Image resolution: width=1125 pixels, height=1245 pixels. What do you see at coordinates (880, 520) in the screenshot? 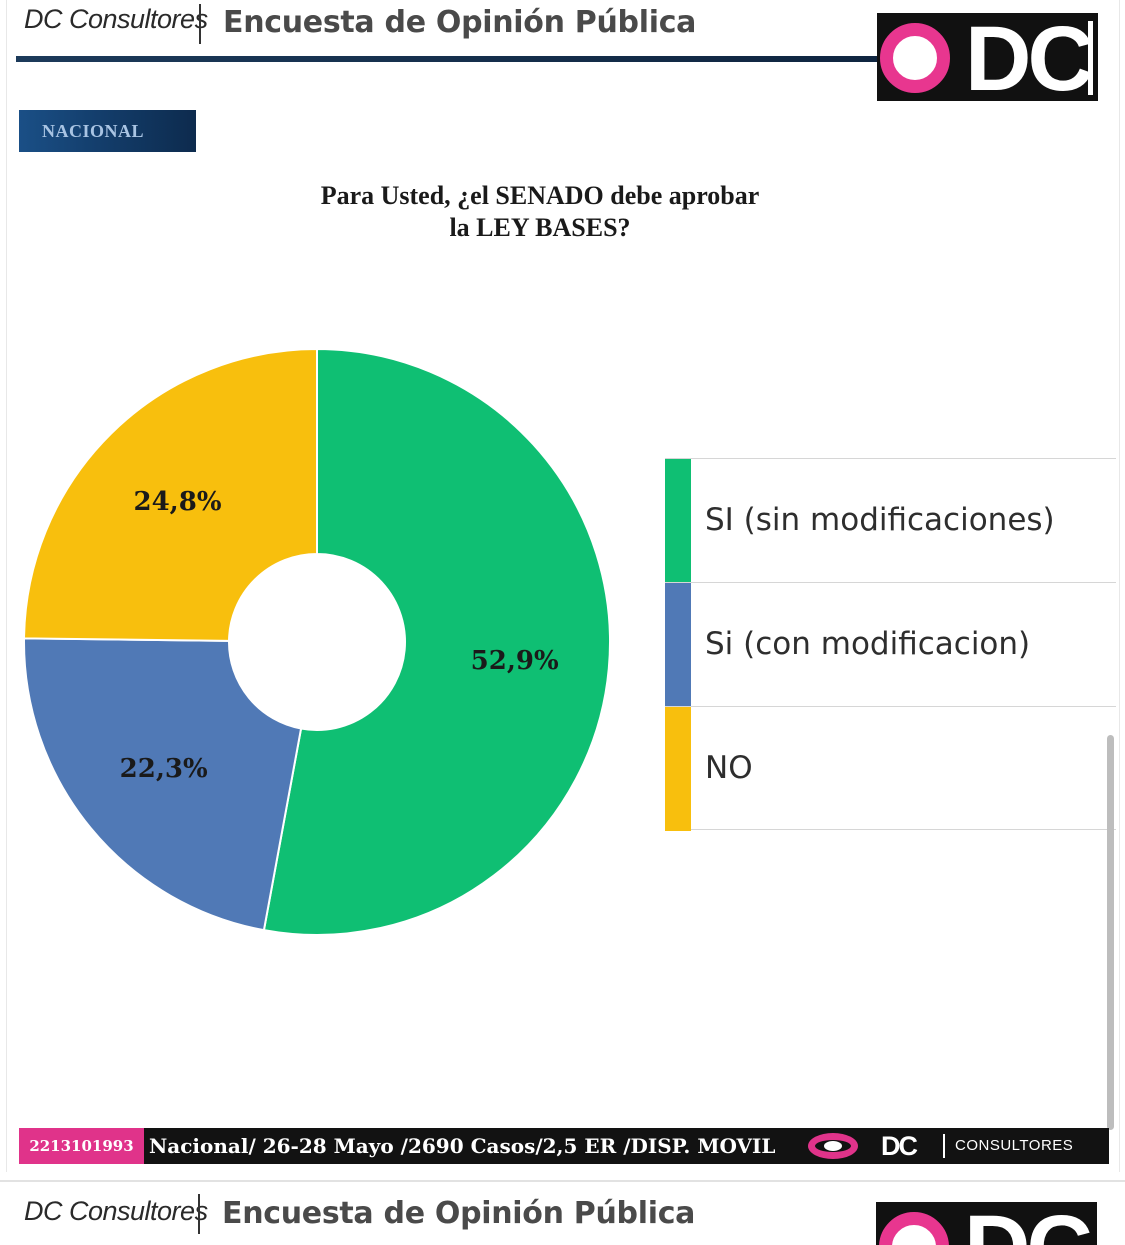
I see `legend-label-si-sin: SI (sin modificaciones)` at bounding box center [880, 520].